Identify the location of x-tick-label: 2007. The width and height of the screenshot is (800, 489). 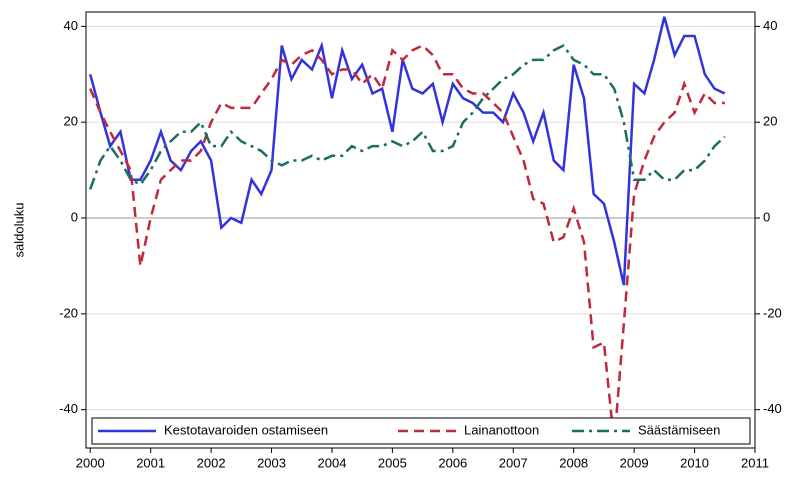
(513, 462).